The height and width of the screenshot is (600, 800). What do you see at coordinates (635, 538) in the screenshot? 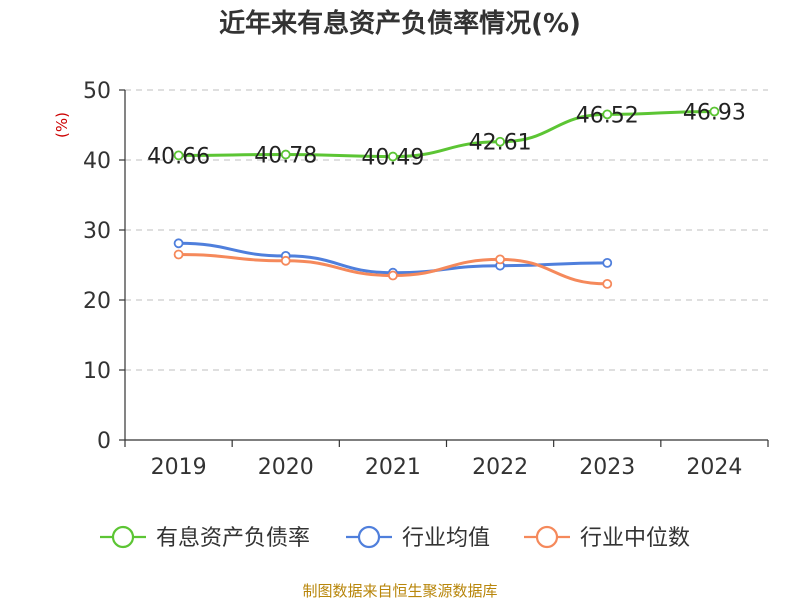
I see `legend-label: 行业中位数` at bounding box center [635, 538].